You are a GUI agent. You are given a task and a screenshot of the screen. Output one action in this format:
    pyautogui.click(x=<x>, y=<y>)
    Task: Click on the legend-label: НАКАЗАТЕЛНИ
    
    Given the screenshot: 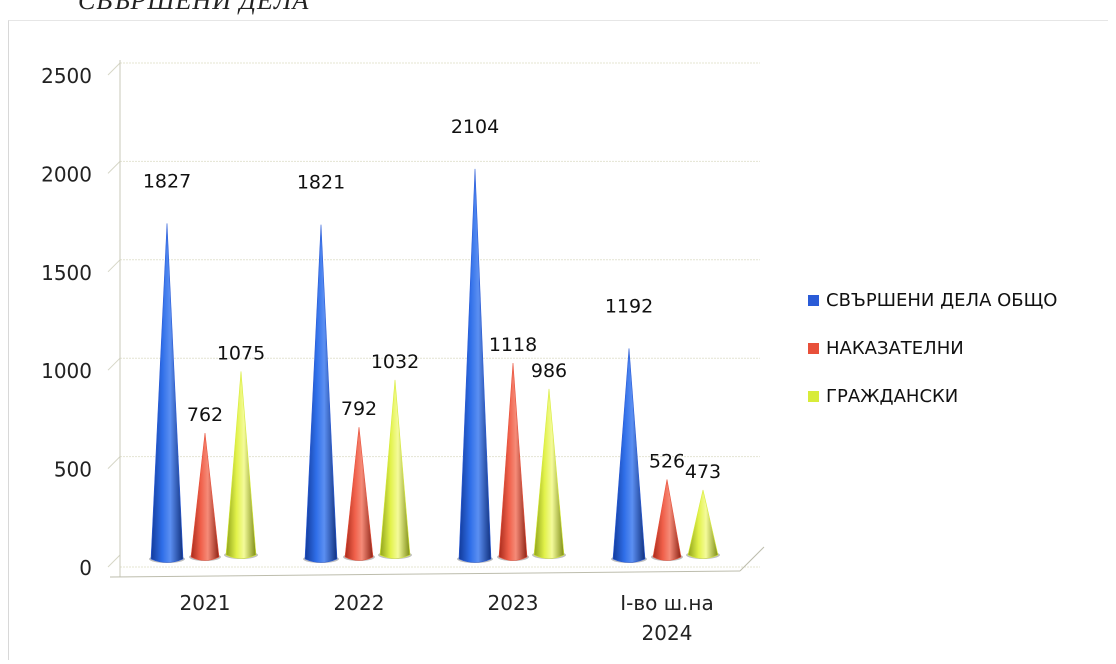 What is the action you would take?
    pyautogui.click(x=895, y=348)
    